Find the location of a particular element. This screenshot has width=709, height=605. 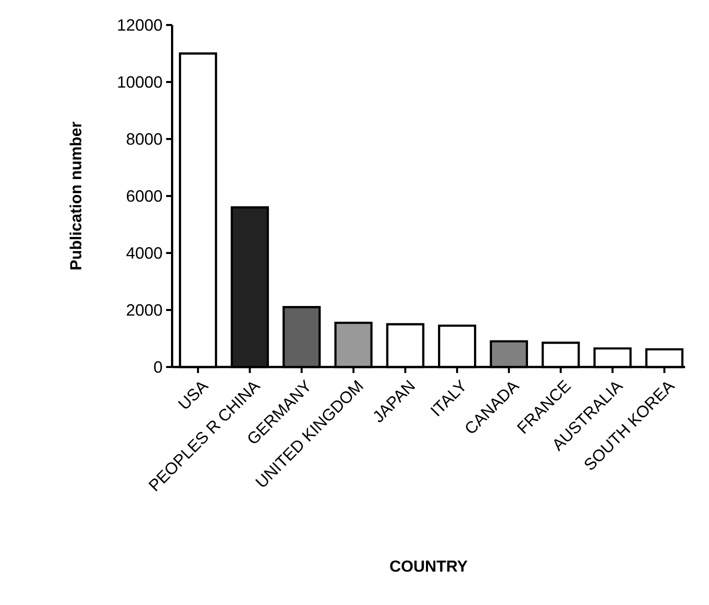

y-tick-label: 12000 is located at coordinates (140, 25).